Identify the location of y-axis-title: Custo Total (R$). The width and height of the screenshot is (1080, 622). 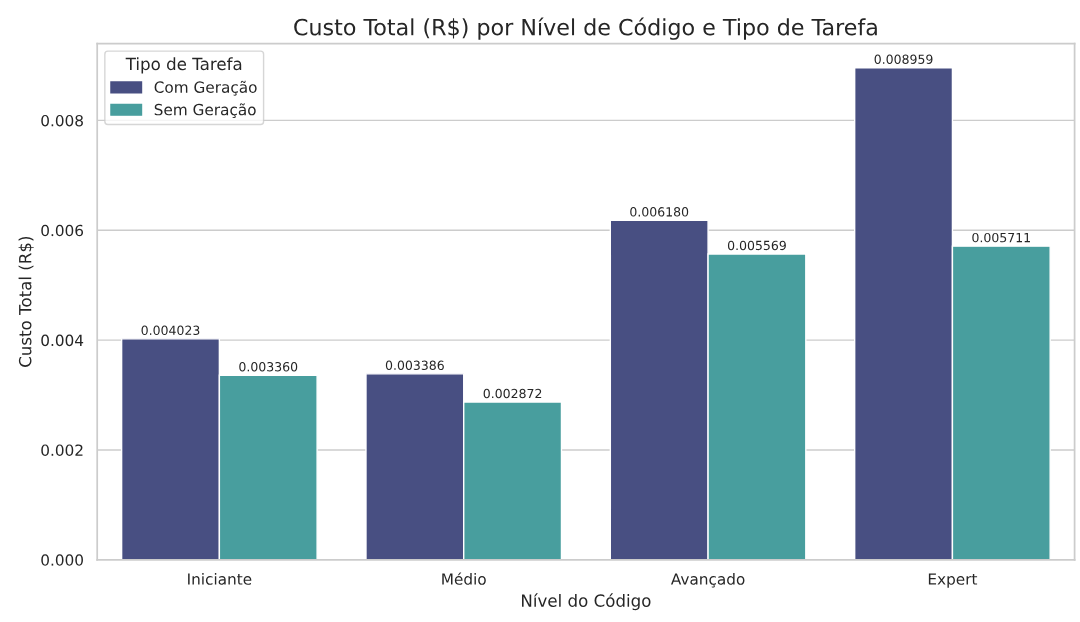
(26, 301).